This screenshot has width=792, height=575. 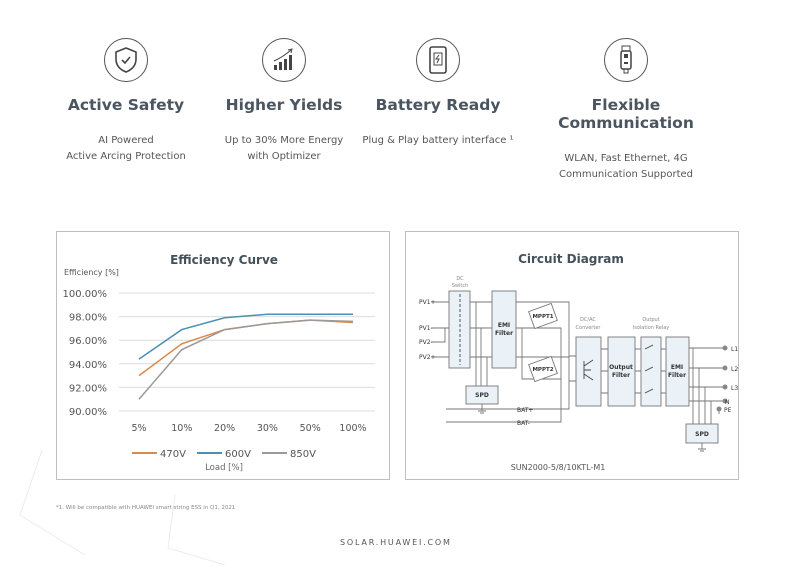 I want to click on x-tick-label: 30%, so click(x=267, y=428).